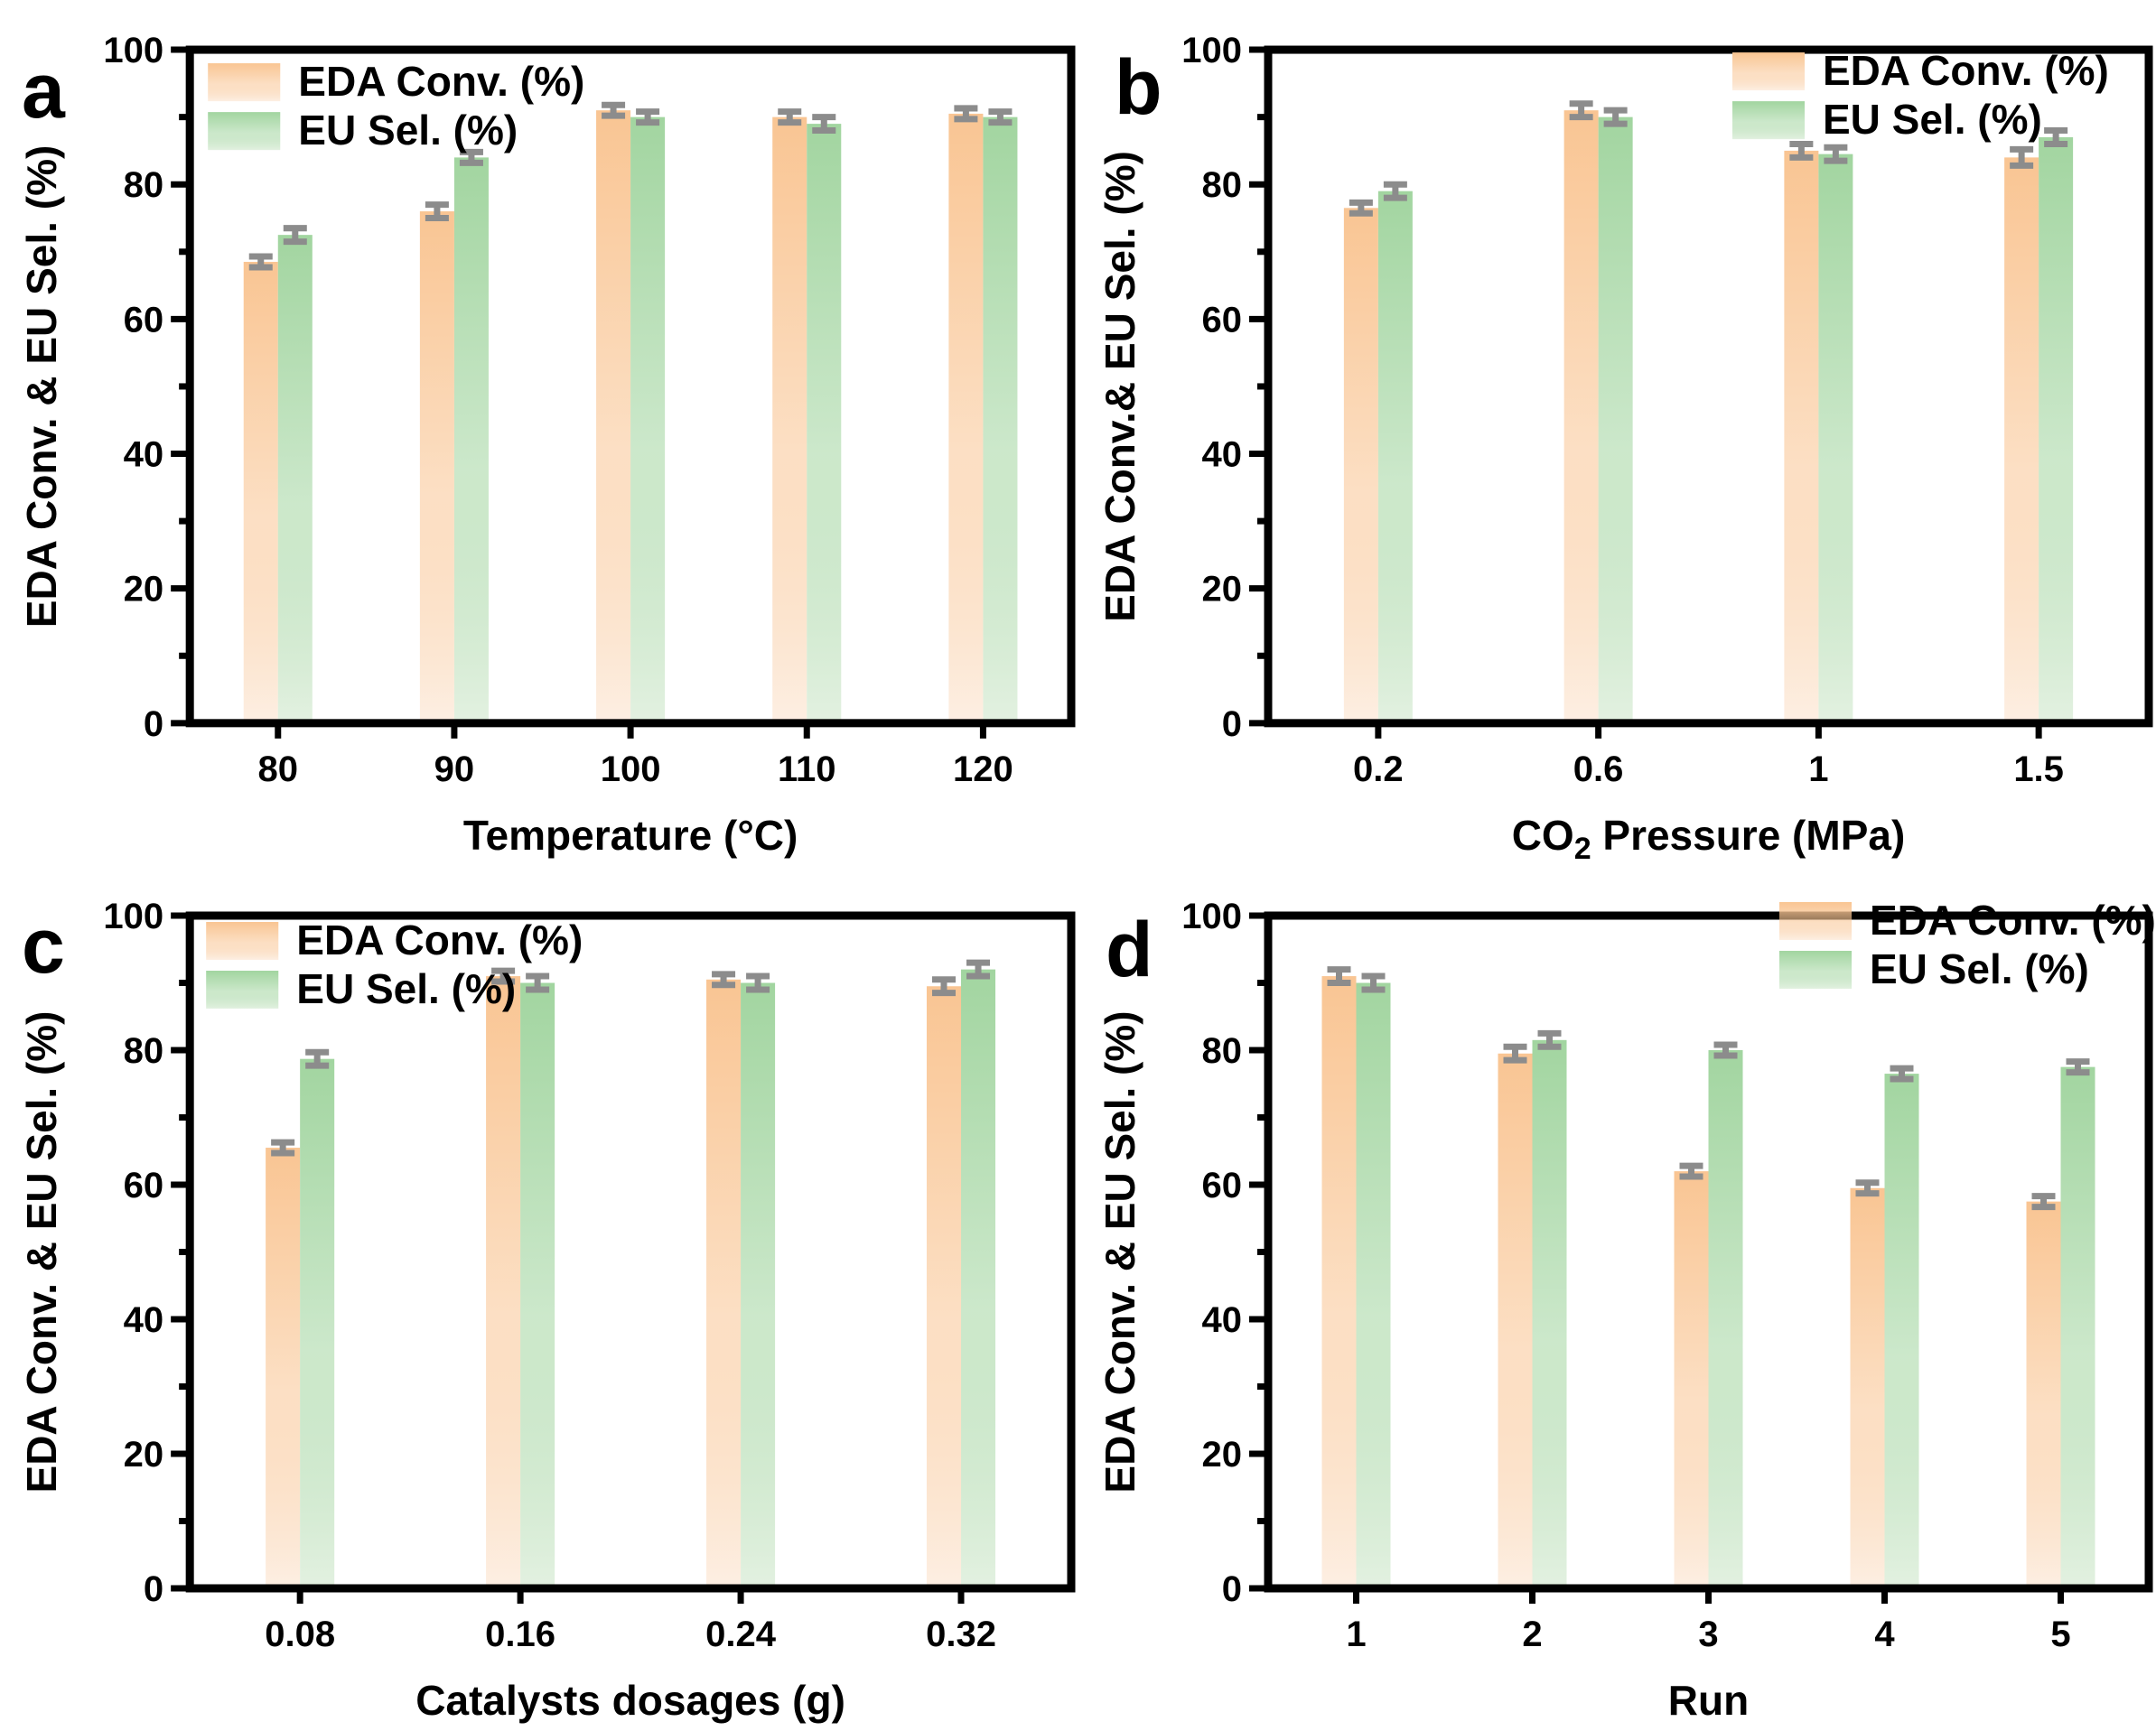 Image resolution: width=2156 pixels, height=1731 pixels. What do you see at coordinates (1884, 1634) in the screenshot?
I see `x-axis-tick-label: 4` at bounding box center [1884, 1634].